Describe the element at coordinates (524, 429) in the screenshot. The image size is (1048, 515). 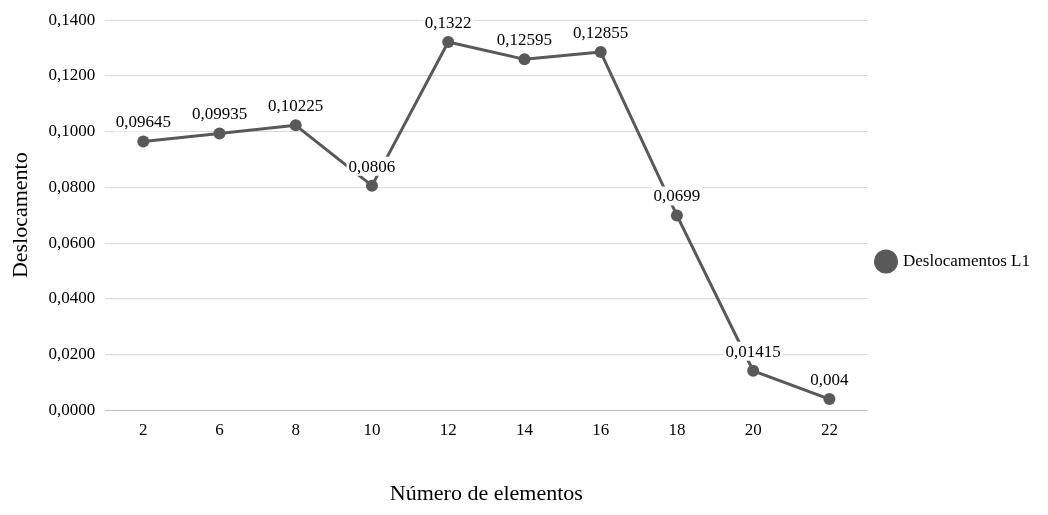
I see `x-tick-label: 14` at that location.